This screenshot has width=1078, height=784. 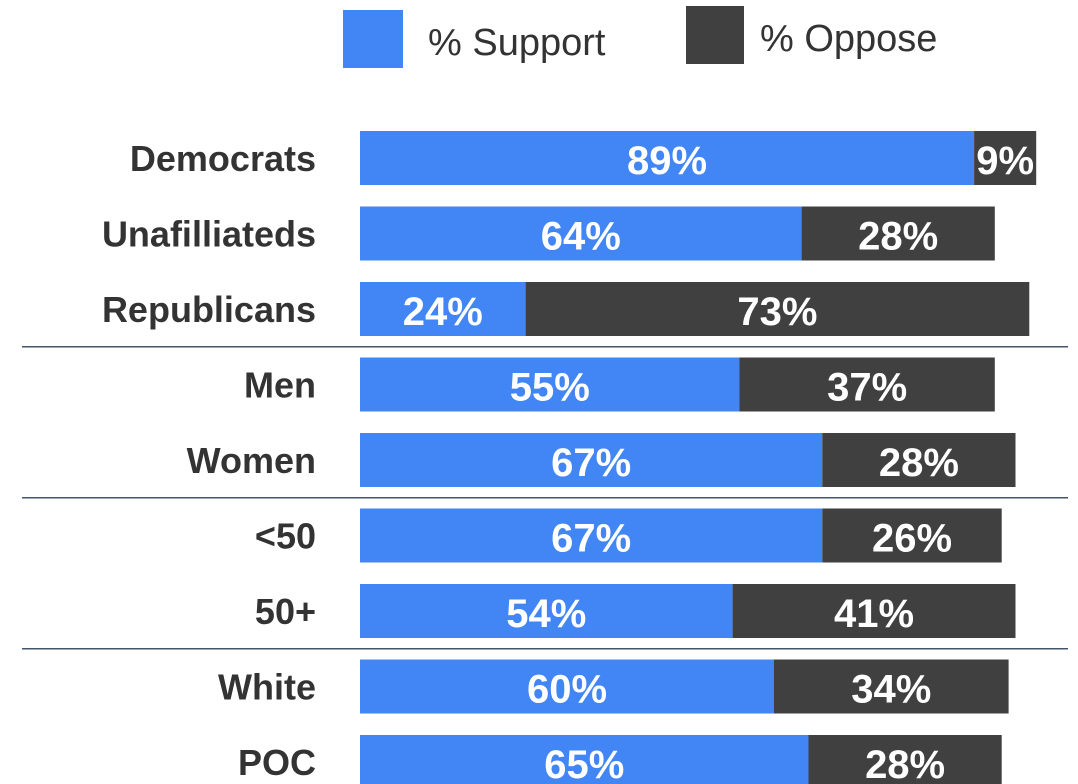 What do you see at coordinates (443, 312) in the screenshot?
I see `bar-label-support: 24%` at bounding box center [443, 312].